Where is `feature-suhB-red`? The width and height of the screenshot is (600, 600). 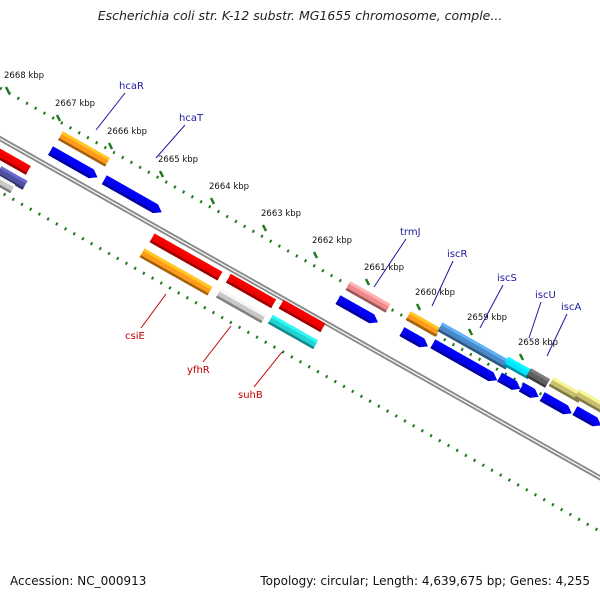 feature-suhB-red is located at coordinates (302, 316).